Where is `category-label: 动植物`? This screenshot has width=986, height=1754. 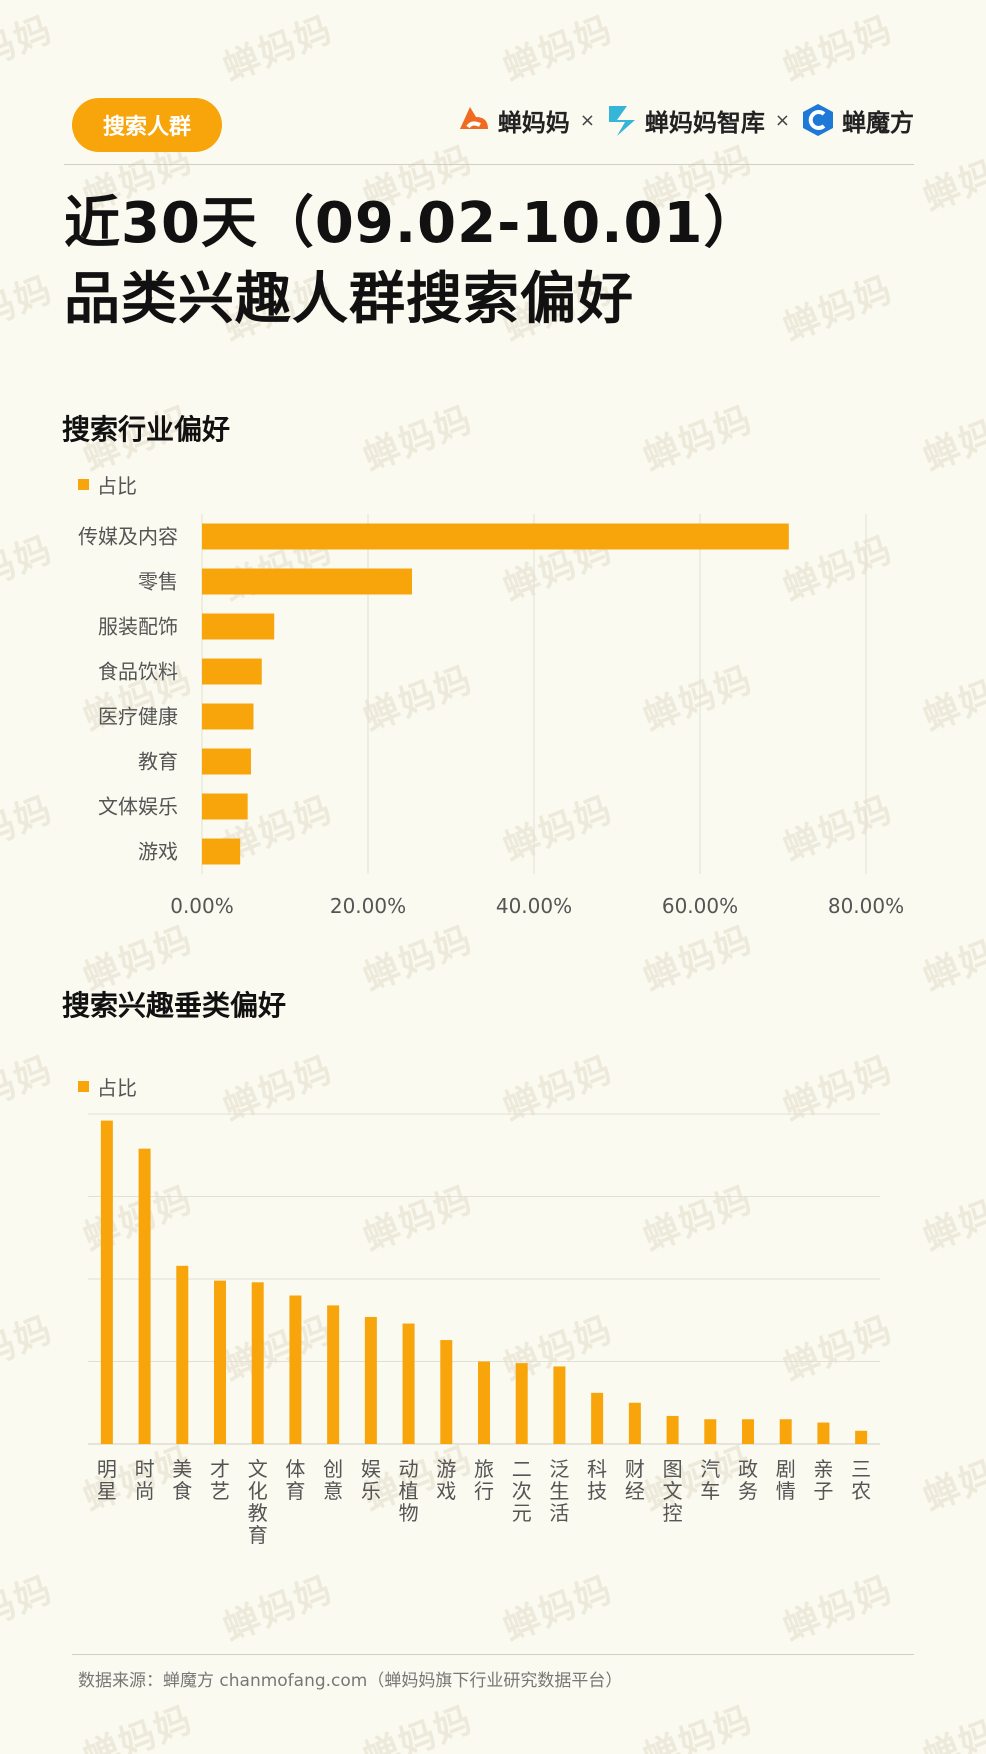 category-label: 动植物 is located at coordinates (409, 1491).